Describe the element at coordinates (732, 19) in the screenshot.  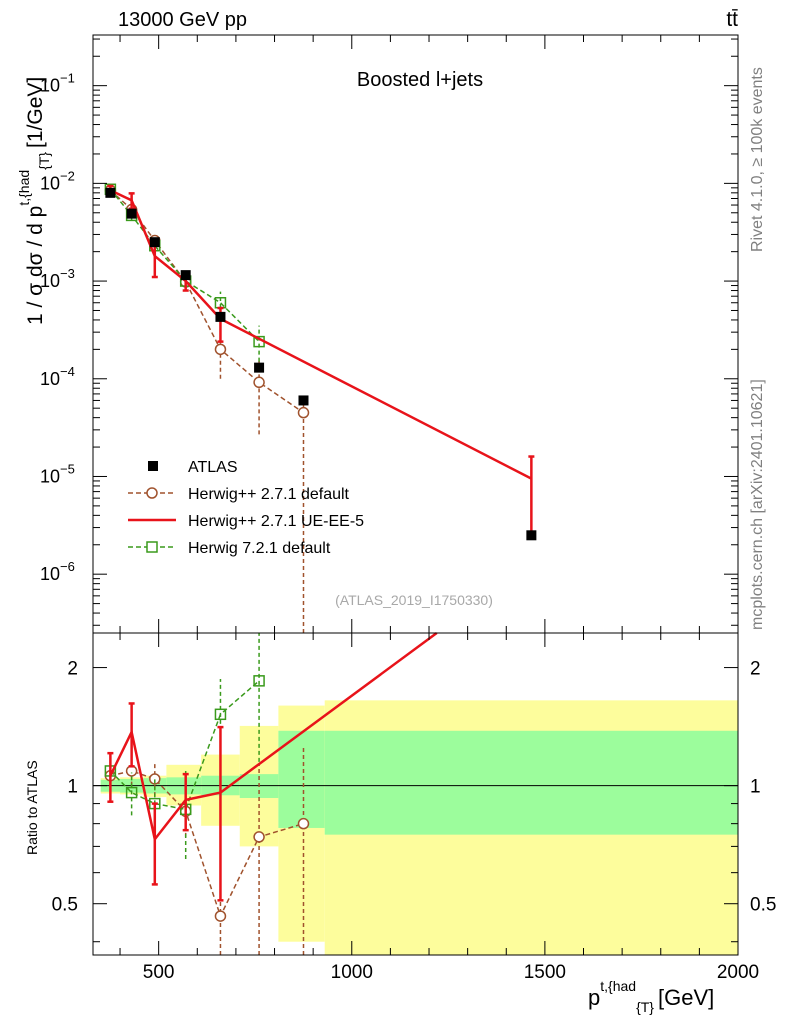
I see `process-label: tt̄` at that location.